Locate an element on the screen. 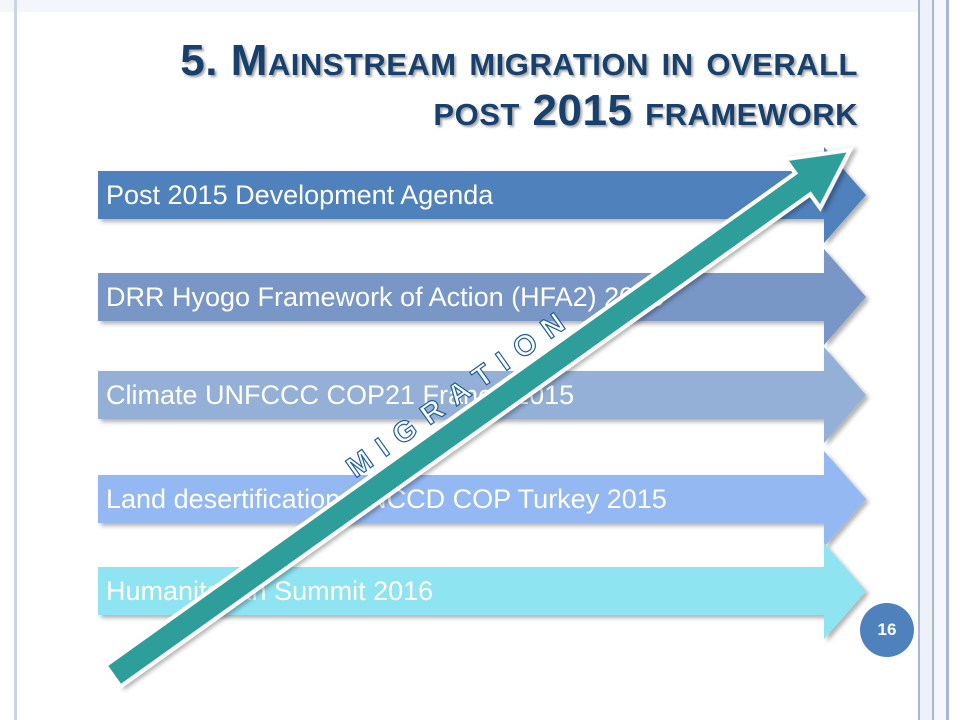  slide-title-line-2: post 2015 framework is located at coordinates (645, 110).